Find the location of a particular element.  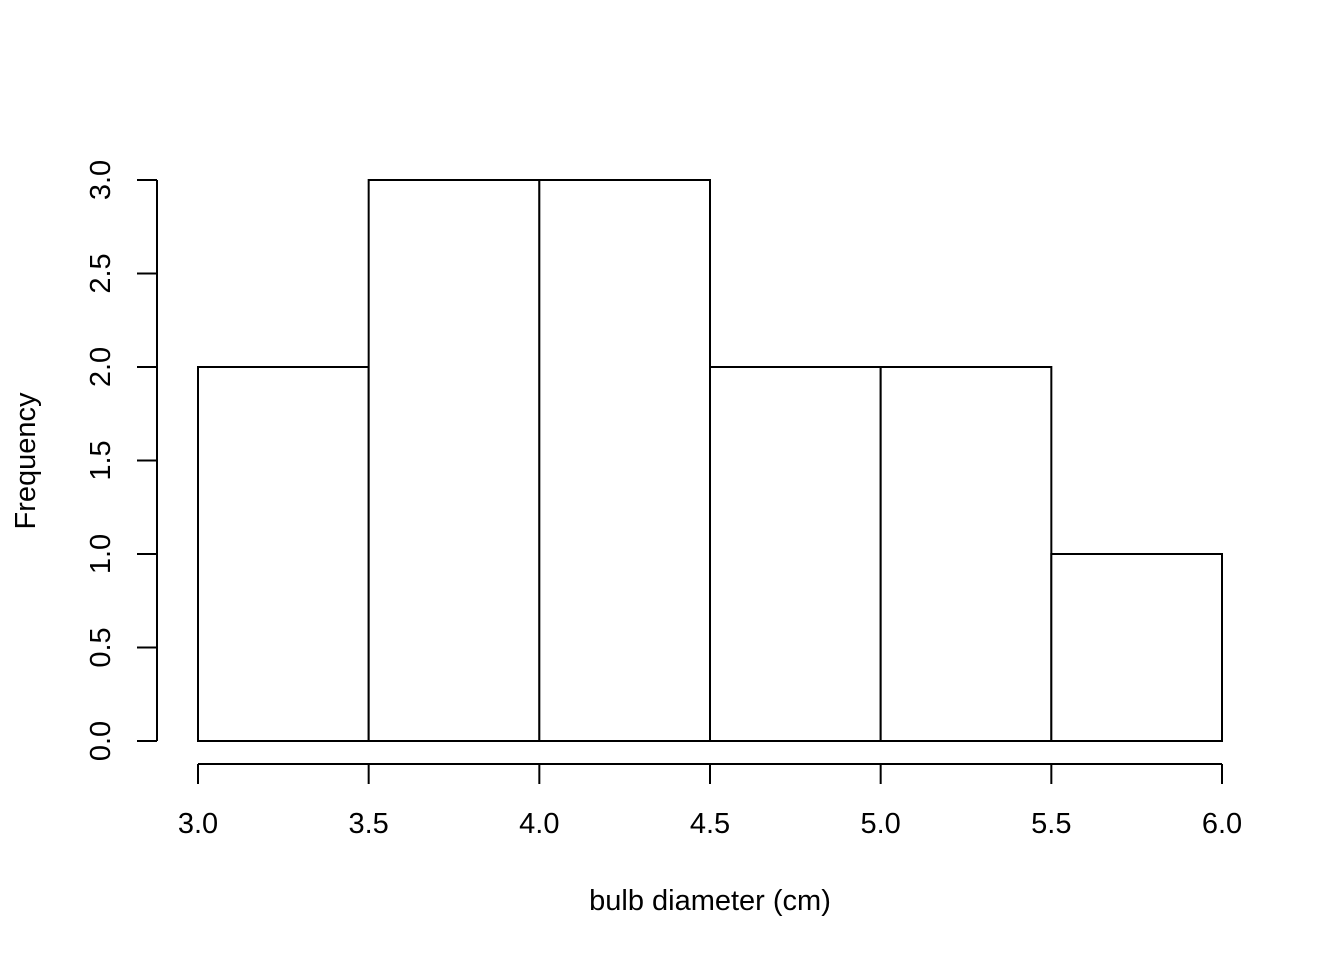

y-tick-label-0: 0.0 is located at coordinates (101, 741).